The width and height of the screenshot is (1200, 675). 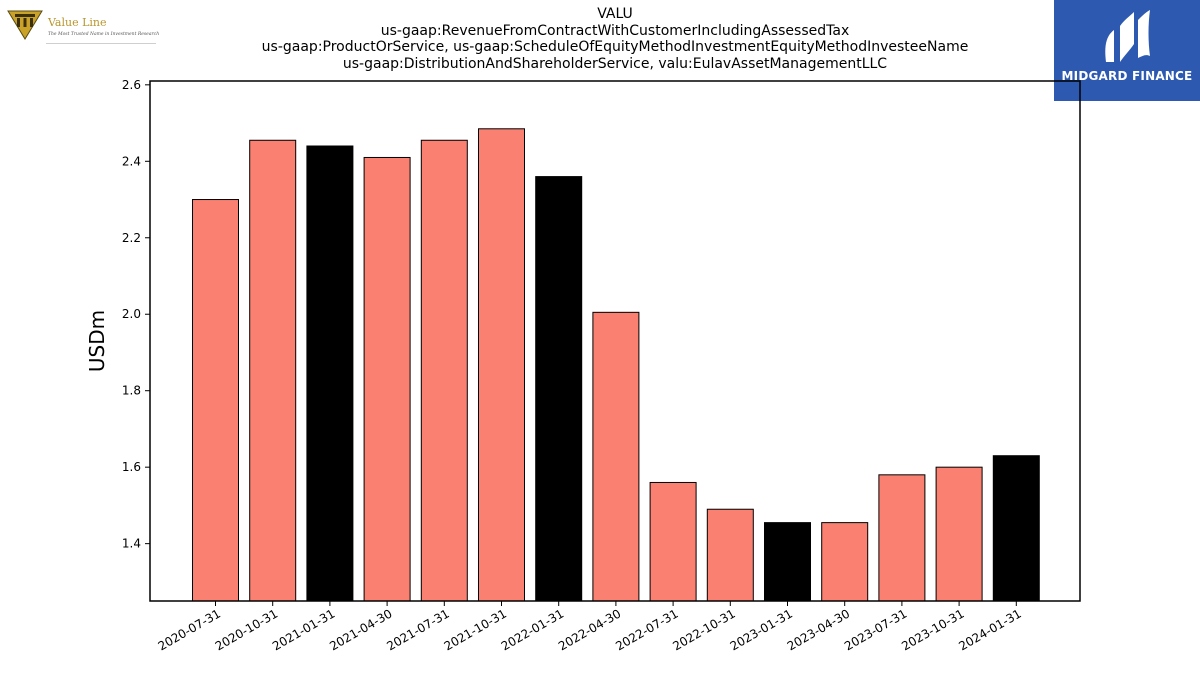 I want to click on x-tick-label: 2022-07-31, so click(x=646, y=629).